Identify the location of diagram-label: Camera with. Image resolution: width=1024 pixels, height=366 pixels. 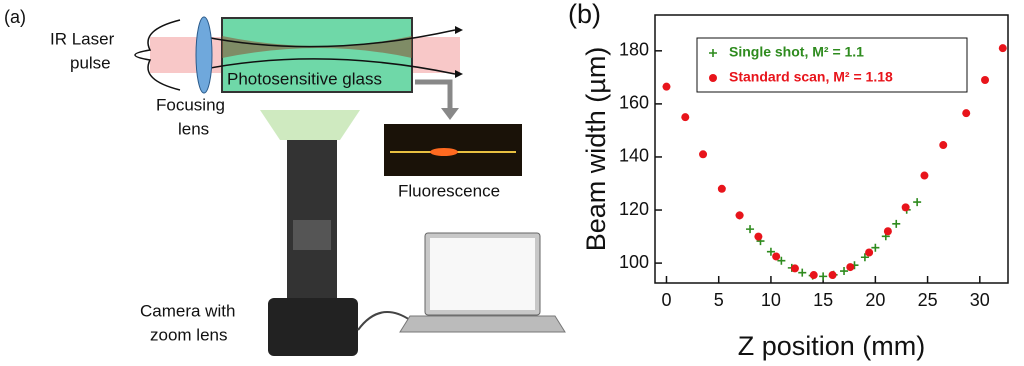
(187, 310).